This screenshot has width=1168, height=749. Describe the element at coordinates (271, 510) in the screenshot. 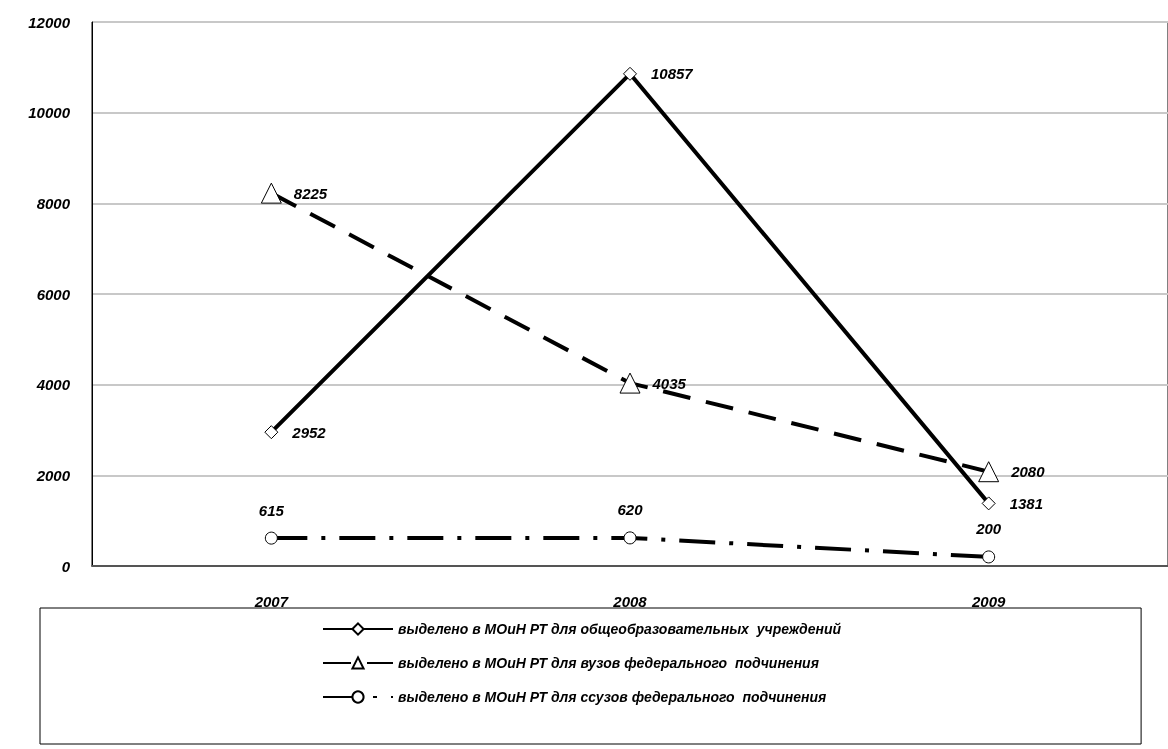

I see `data-label: 615` at that location.